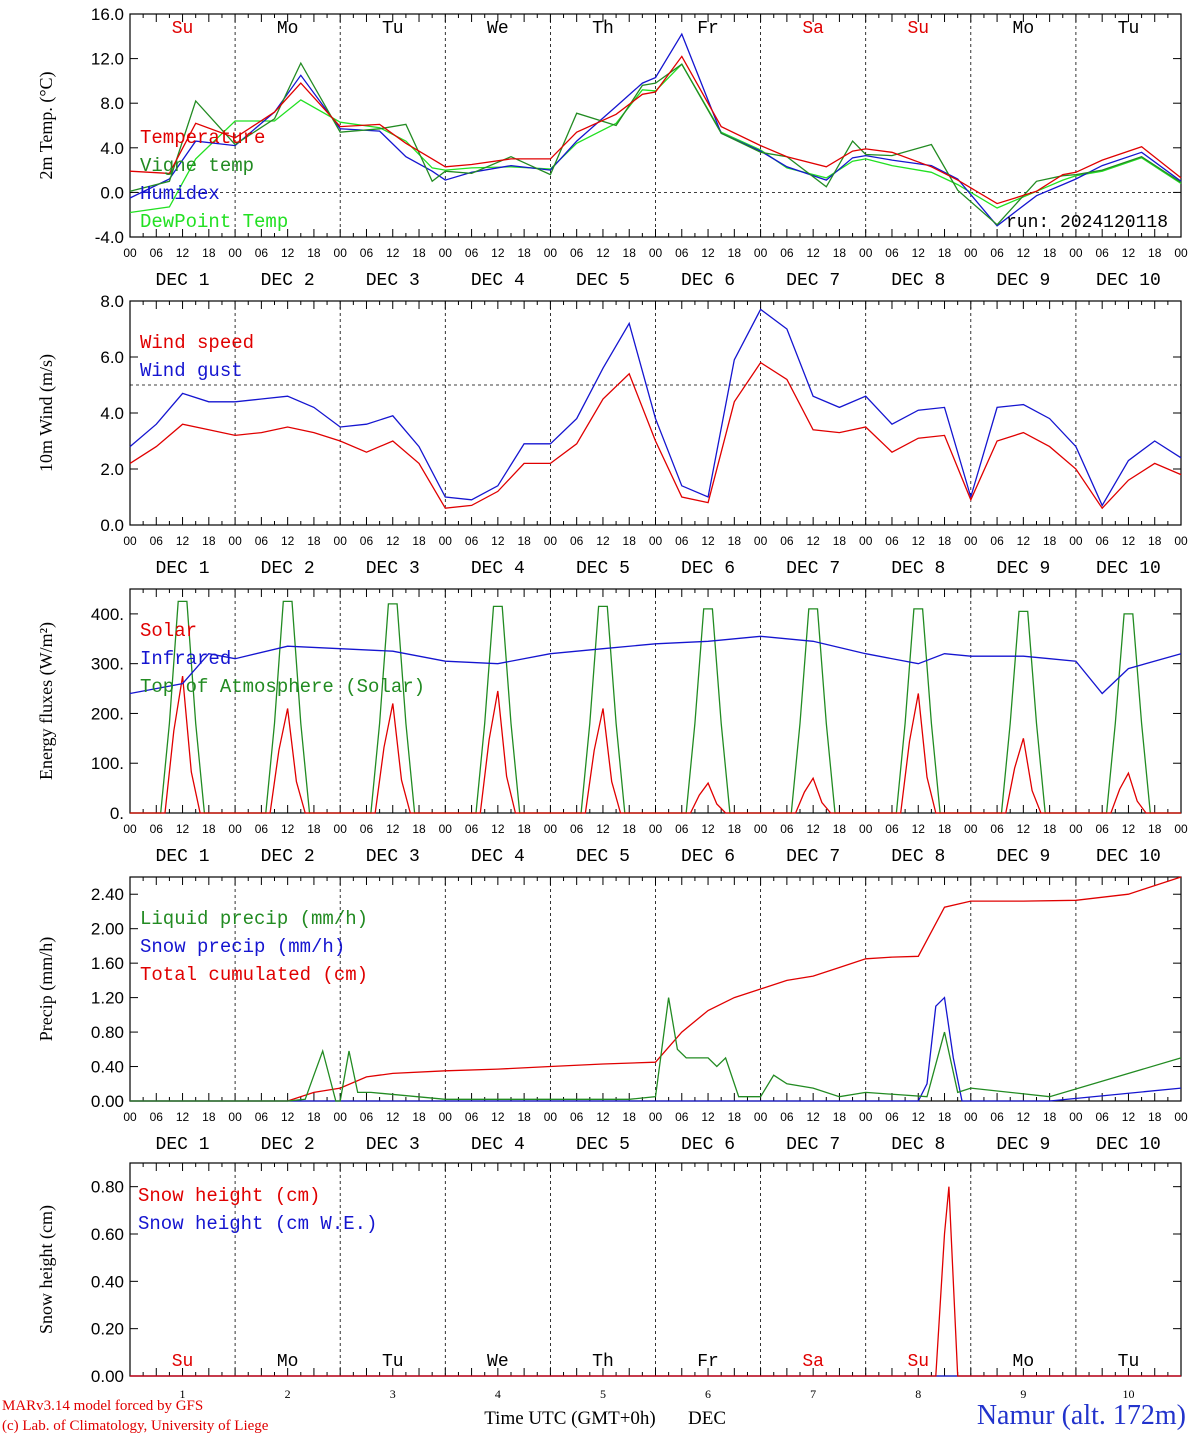  I want to click on solar-line, so click(655, 744).